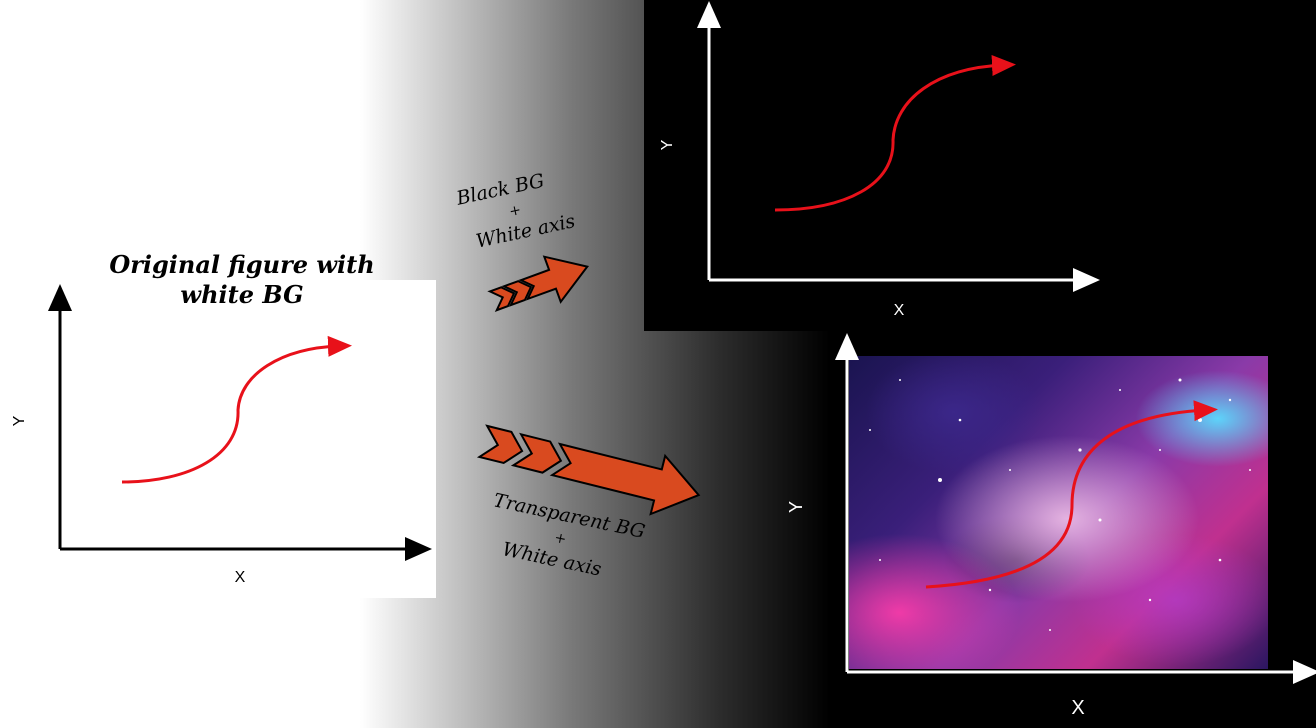 The height and width of the screenshot is (728, 1316). I want to click on original-x-label: X, so click(240, 577).